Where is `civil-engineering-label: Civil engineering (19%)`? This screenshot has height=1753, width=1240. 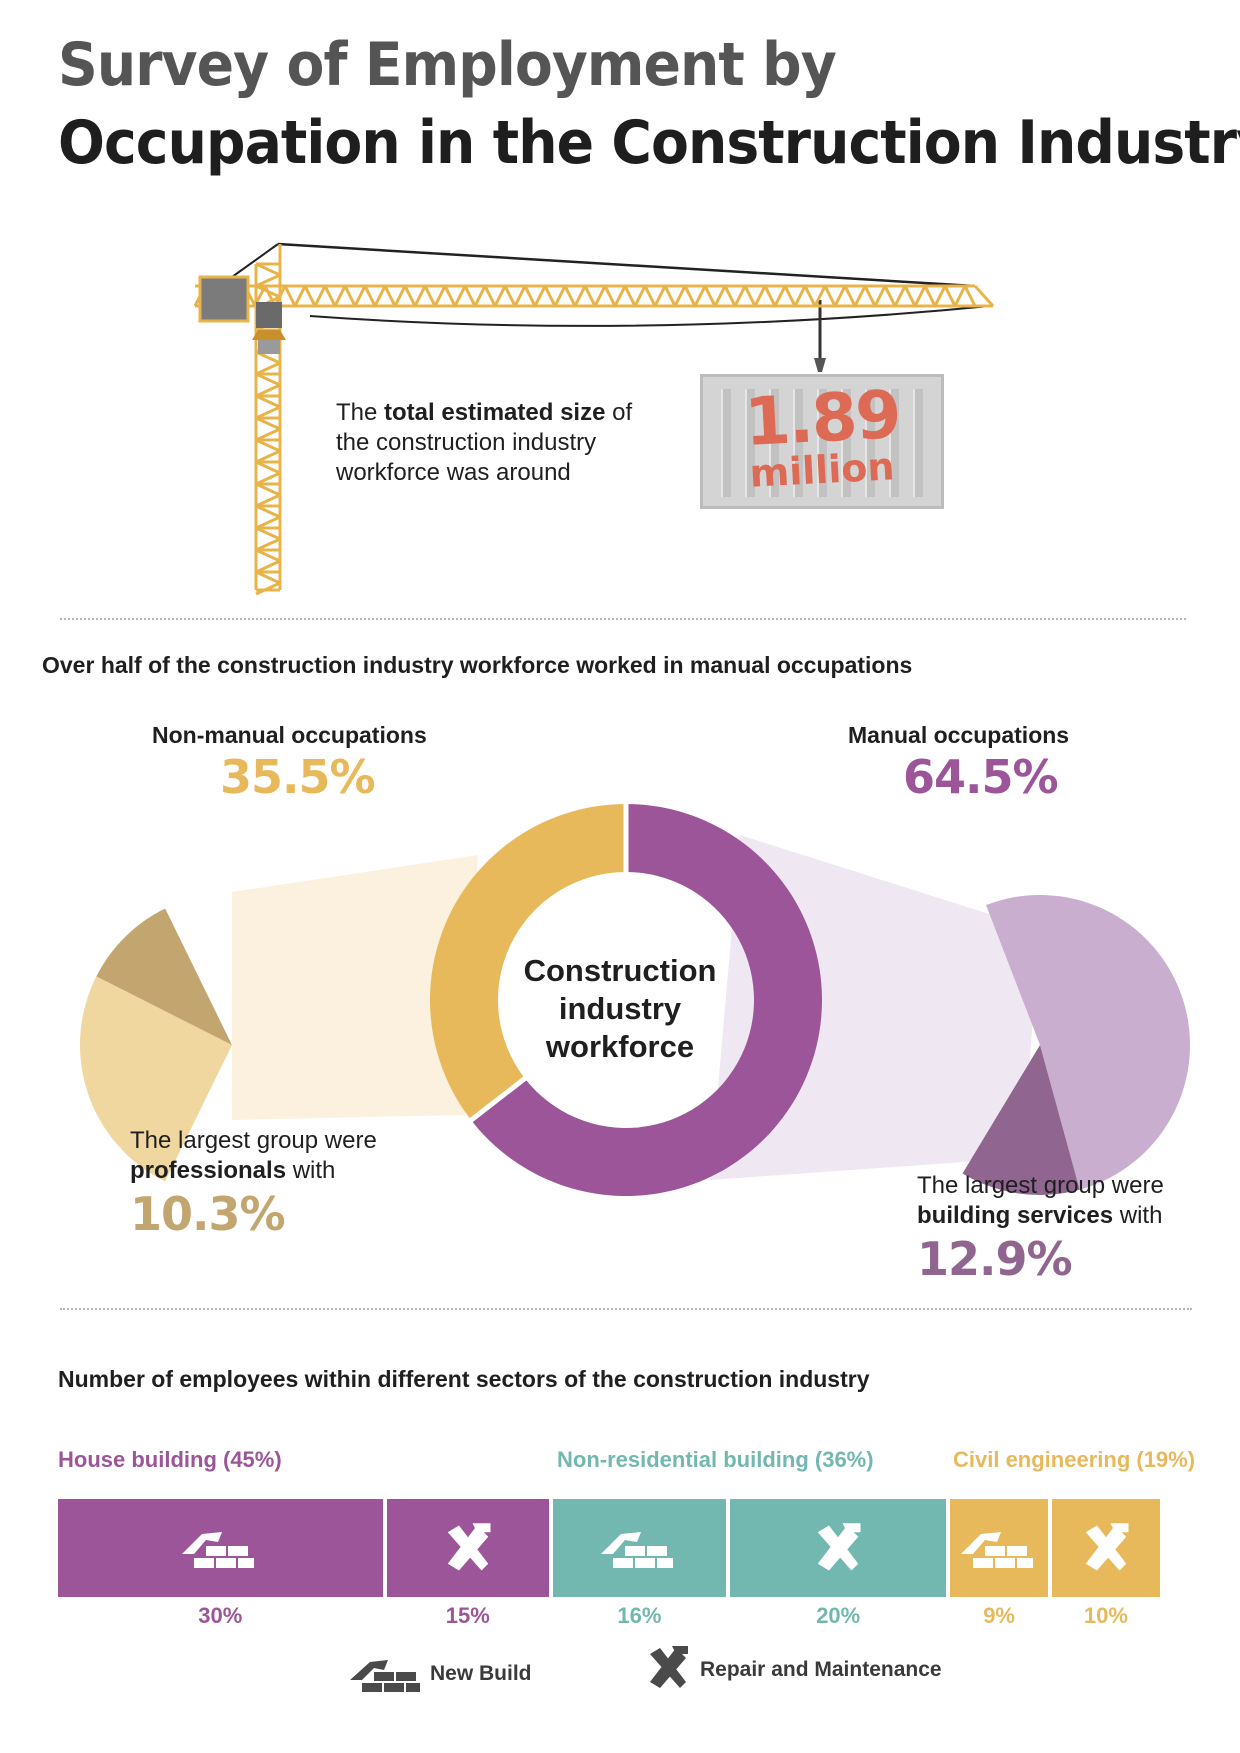
civil-engineering-label: Civil engineering (19%) is located at coordinates (1074, 1459).